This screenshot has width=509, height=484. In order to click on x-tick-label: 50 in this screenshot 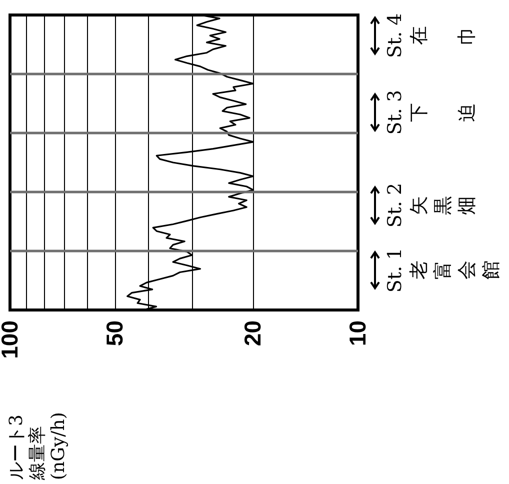, I will do `click(114, 333)`.